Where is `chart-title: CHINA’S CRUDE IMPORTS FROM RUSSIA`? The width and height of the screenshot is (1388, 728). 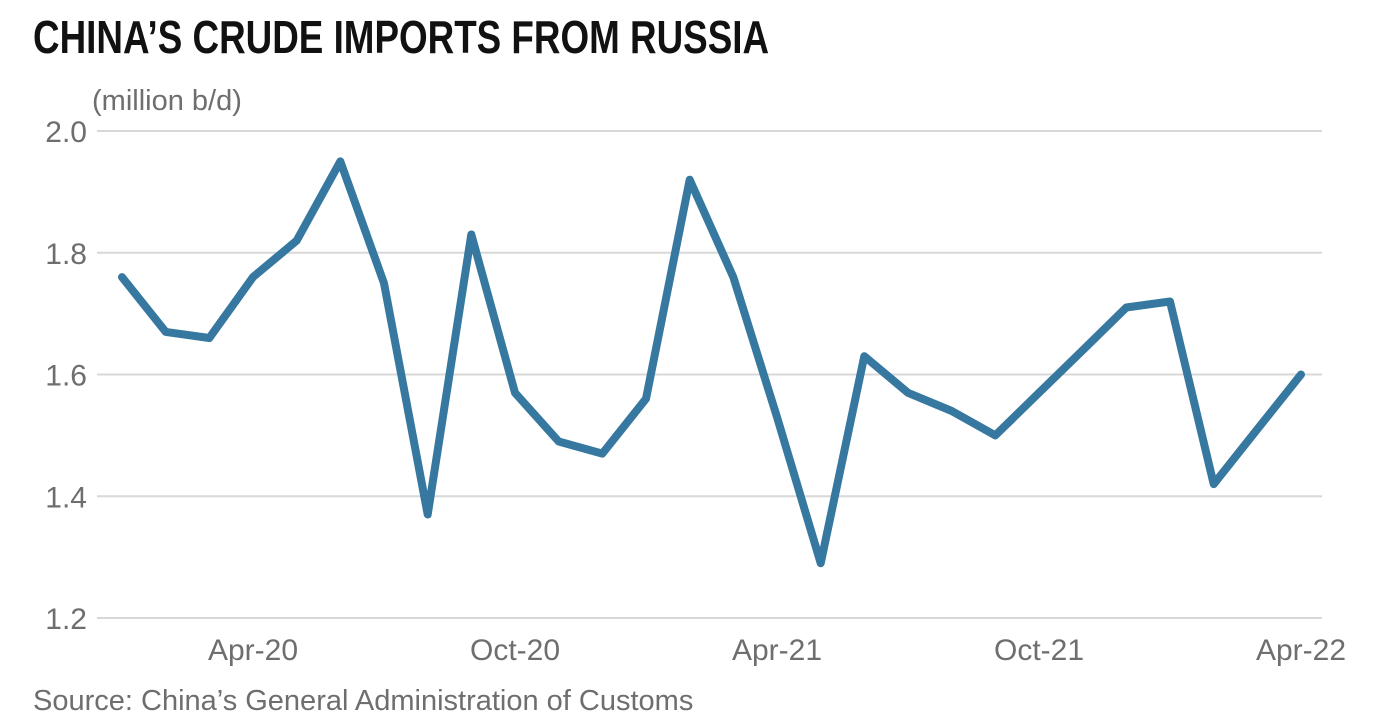 chart-title: CHINA’S CRUDE IMPORTS FROM RUSSIA is located at coordinates (401, 37).